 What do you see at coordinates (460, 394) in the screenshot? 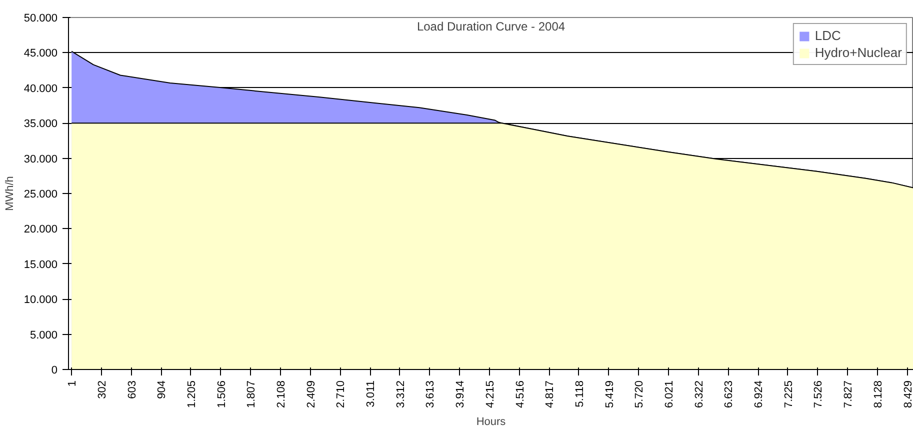
I see `x-tick-label: 3.914` at bounding box center [460, 394].